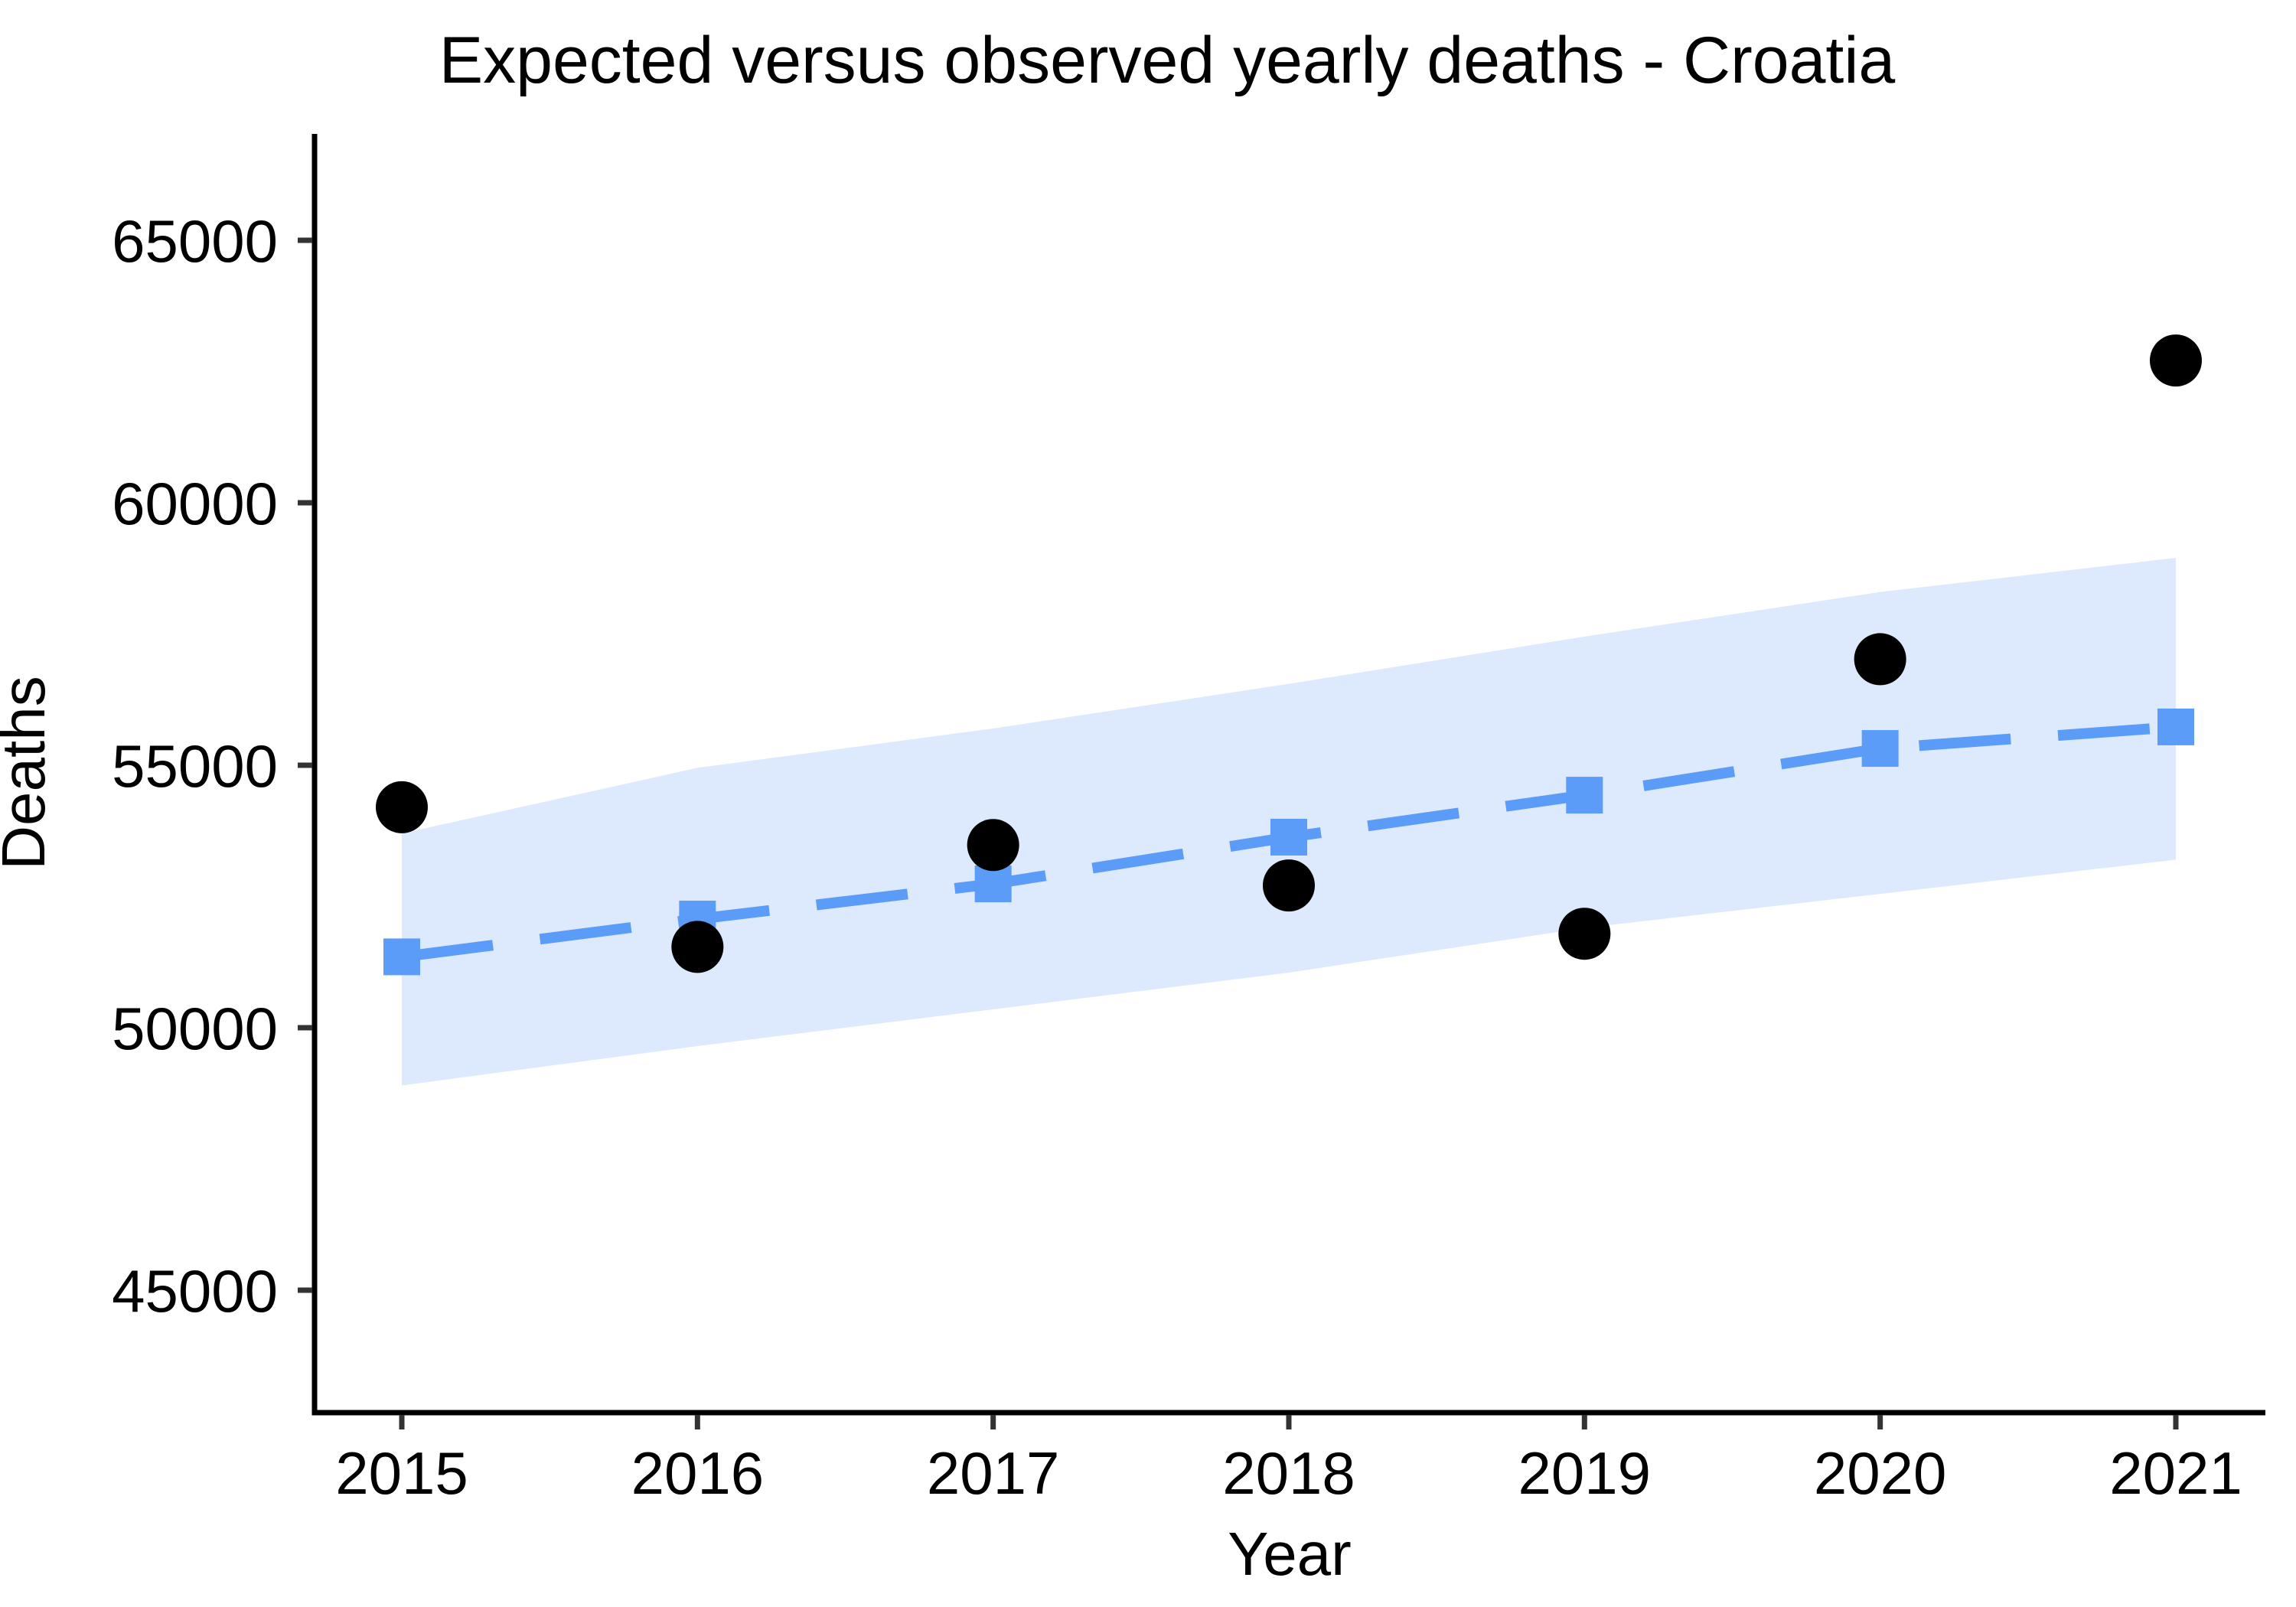  What do you see at coordinates (195, 241) in the screenshot?
I see `y-tick-label: 65000` at bounding box center [195, 241].